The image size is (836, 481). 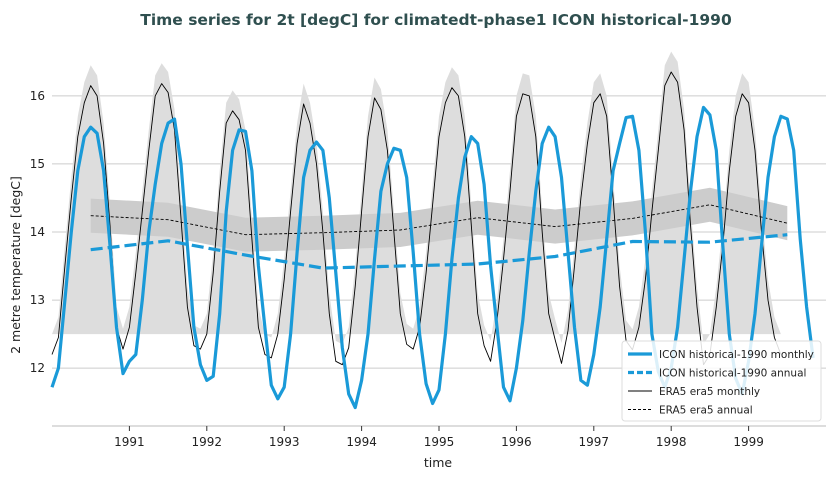 What do you see at coordinates (37, 96) in the screenshot?
I see `y-tick-label: 16` at bounding box center [37, 96].